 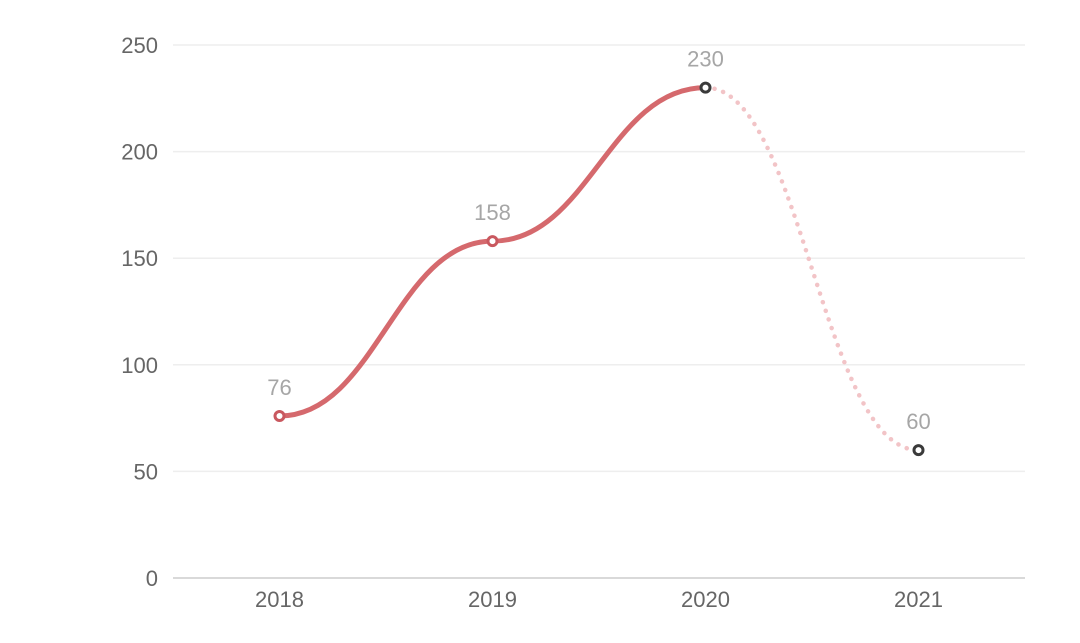 I want to click on data-point-marker-2018, so click(x=279, y=415).